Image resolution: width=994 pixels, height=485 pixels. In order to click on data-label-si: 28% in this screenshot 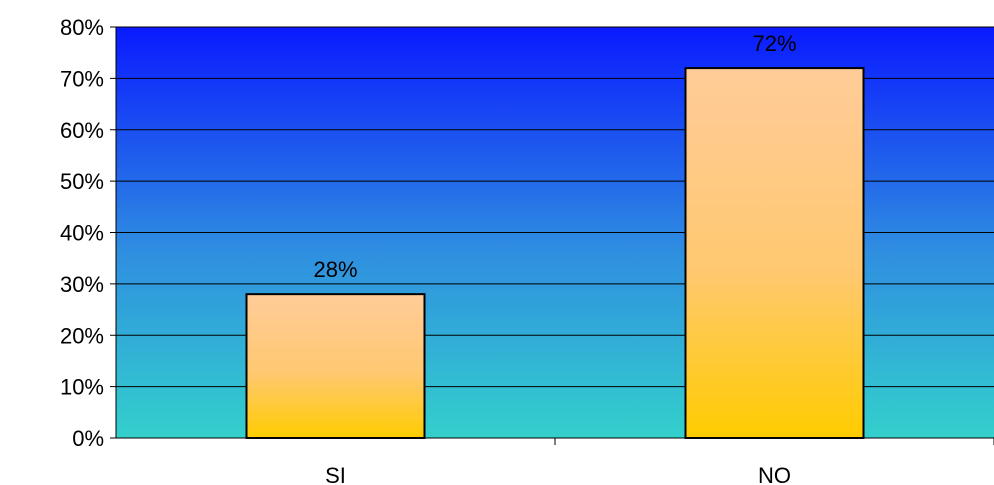, I will do `click(335, 269)`.